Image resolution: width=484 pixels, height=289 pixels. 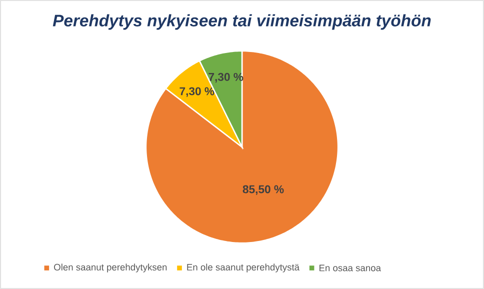 I want to click on chart-title: Perehdytys nykyiseen tai viimeisimpään työhön, so click(x=241, y=22).